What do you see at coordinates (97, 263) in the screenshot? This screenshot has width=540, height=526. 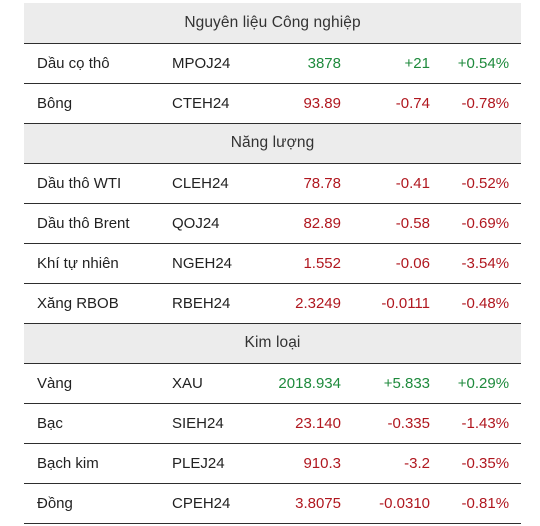 I see `commodity-name: Khí tự nhiên` at bounding box center [97, 263].